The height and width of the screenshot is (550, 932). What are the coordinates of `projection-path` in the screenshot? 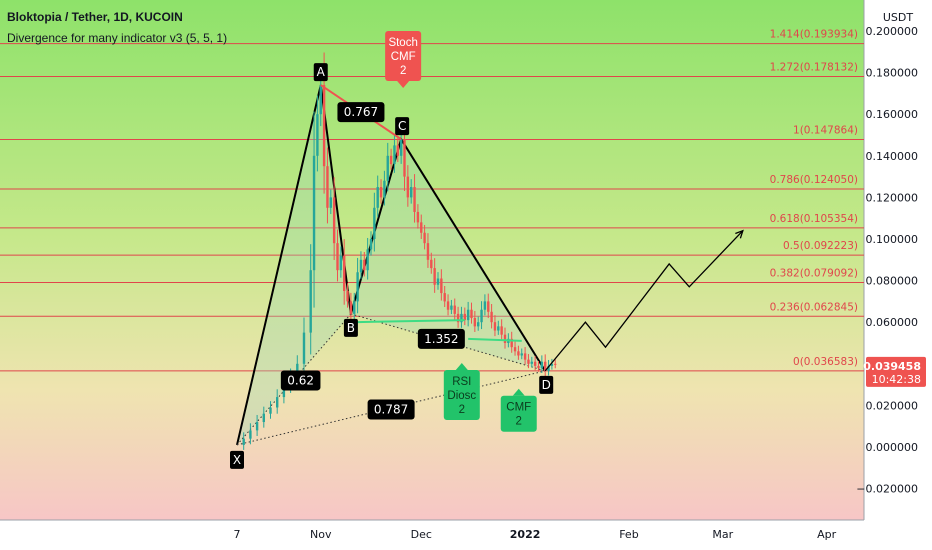 It's located at (644, 301).